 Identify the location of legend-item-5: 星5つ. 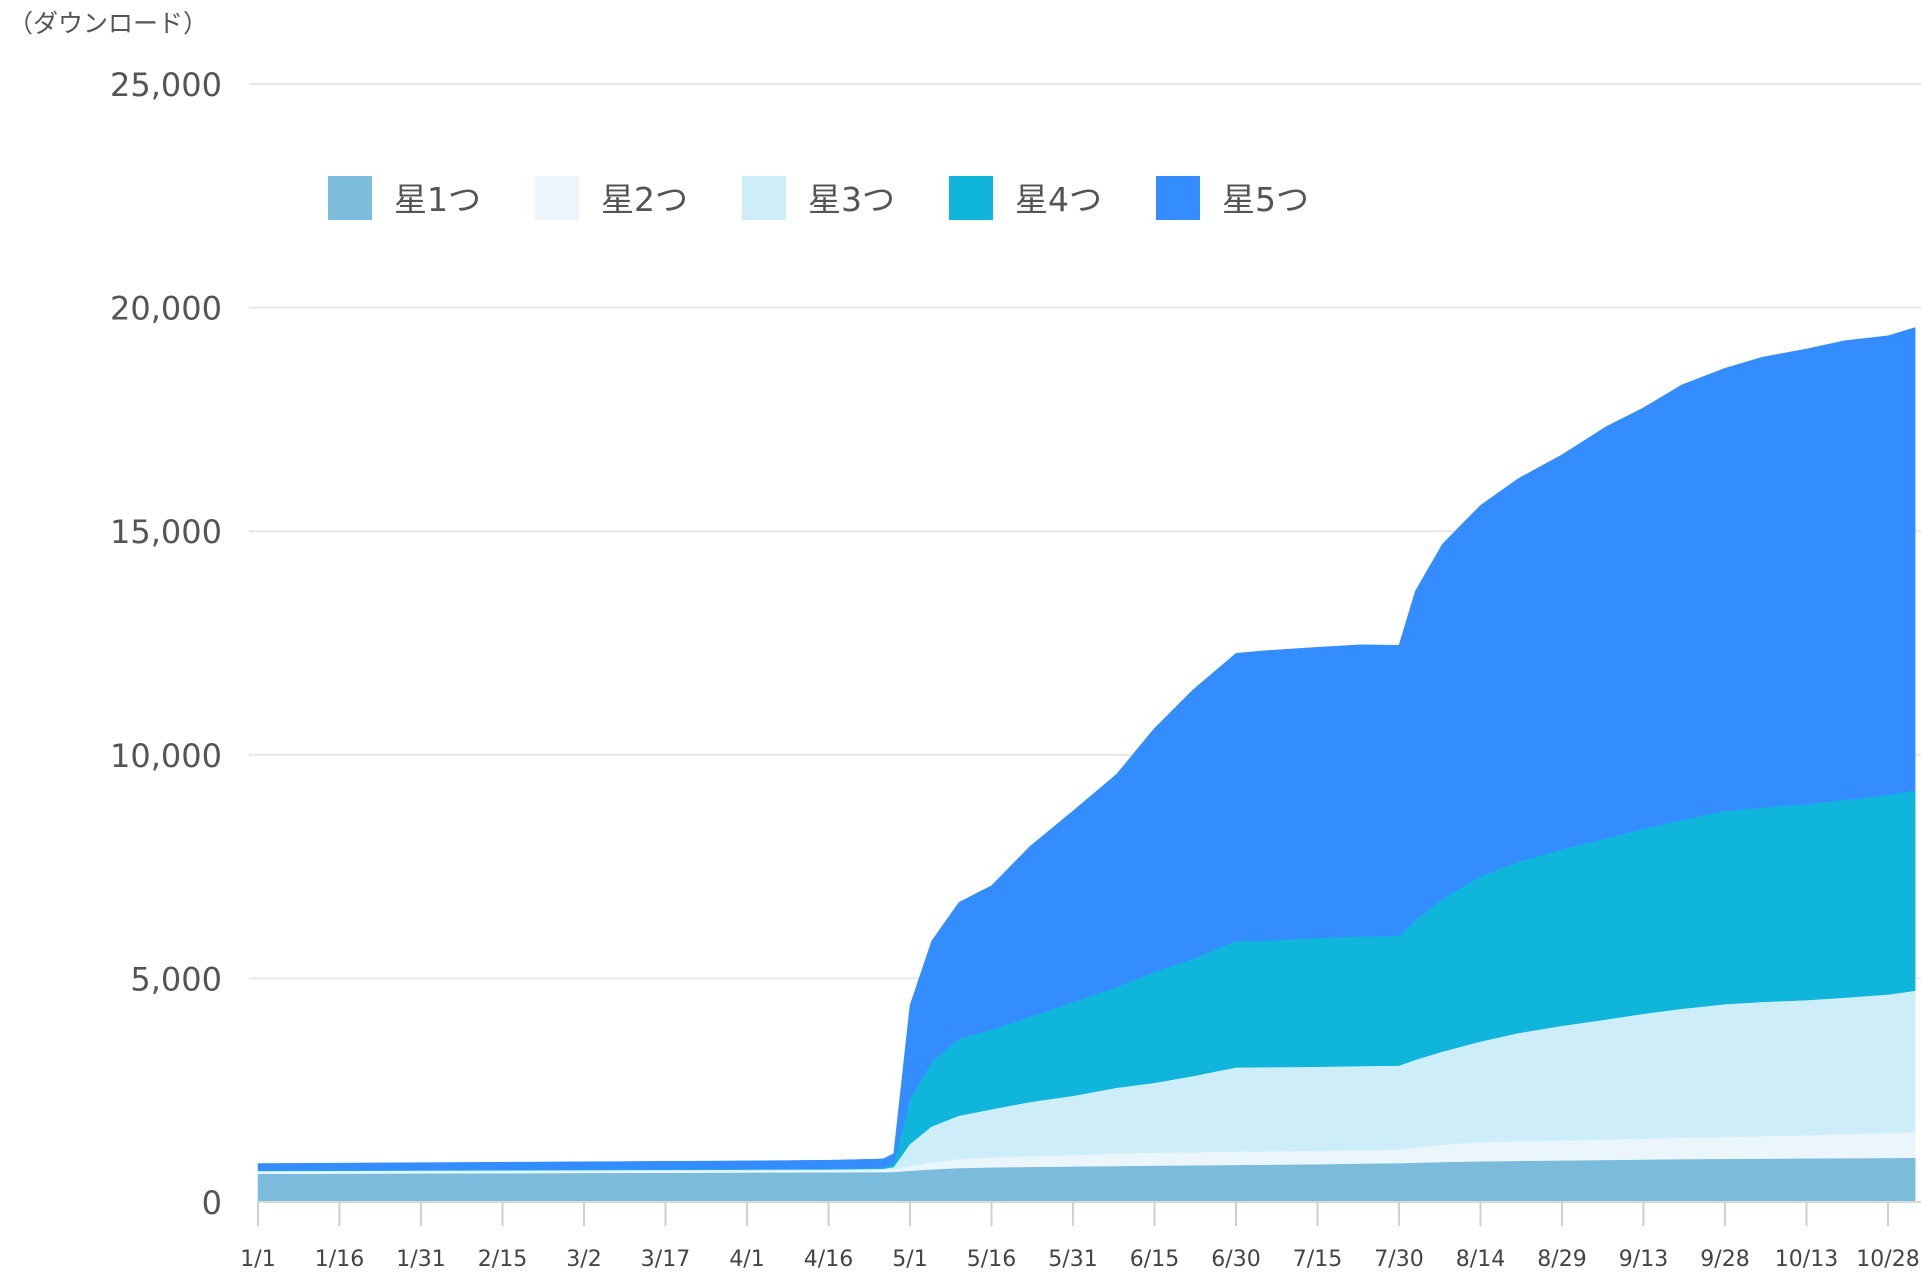
(1232, 198).